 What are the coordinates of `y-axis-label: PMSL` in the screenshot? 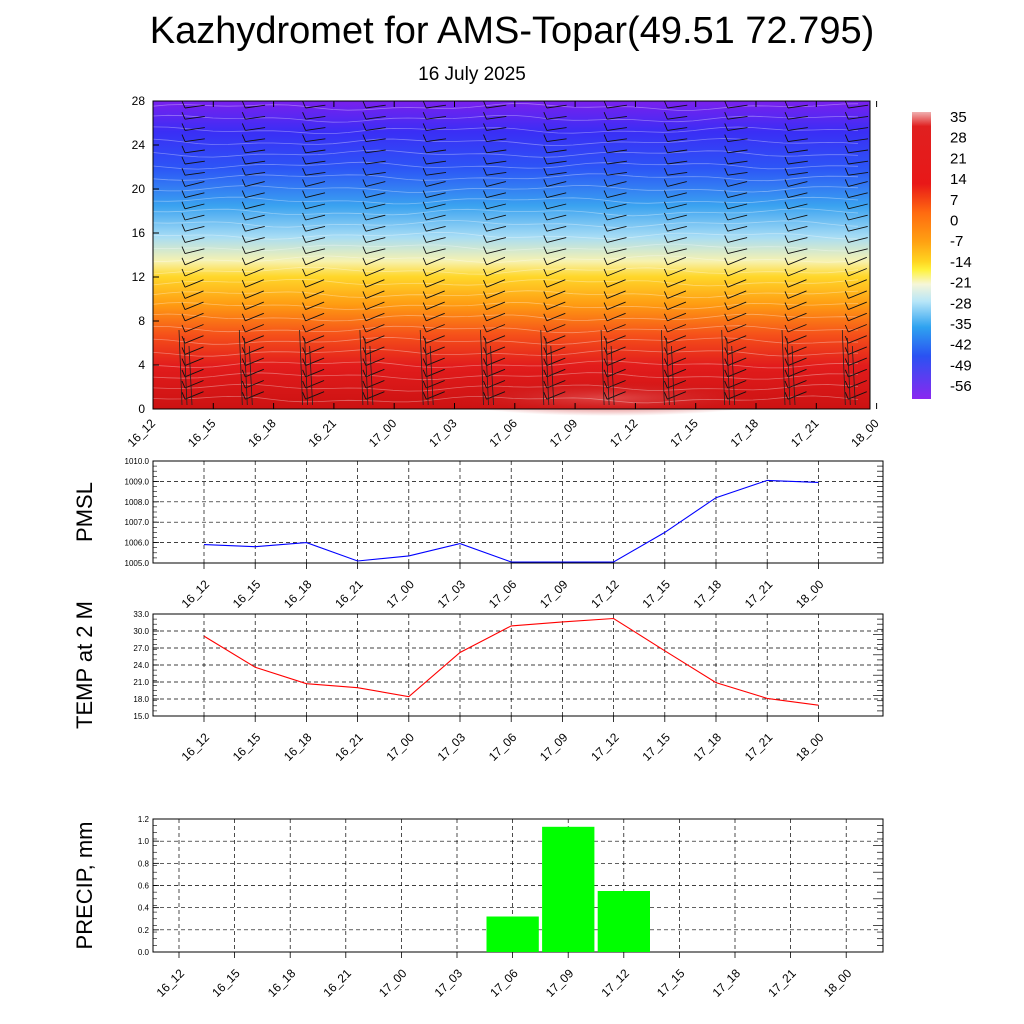 It's located at (84, 512).